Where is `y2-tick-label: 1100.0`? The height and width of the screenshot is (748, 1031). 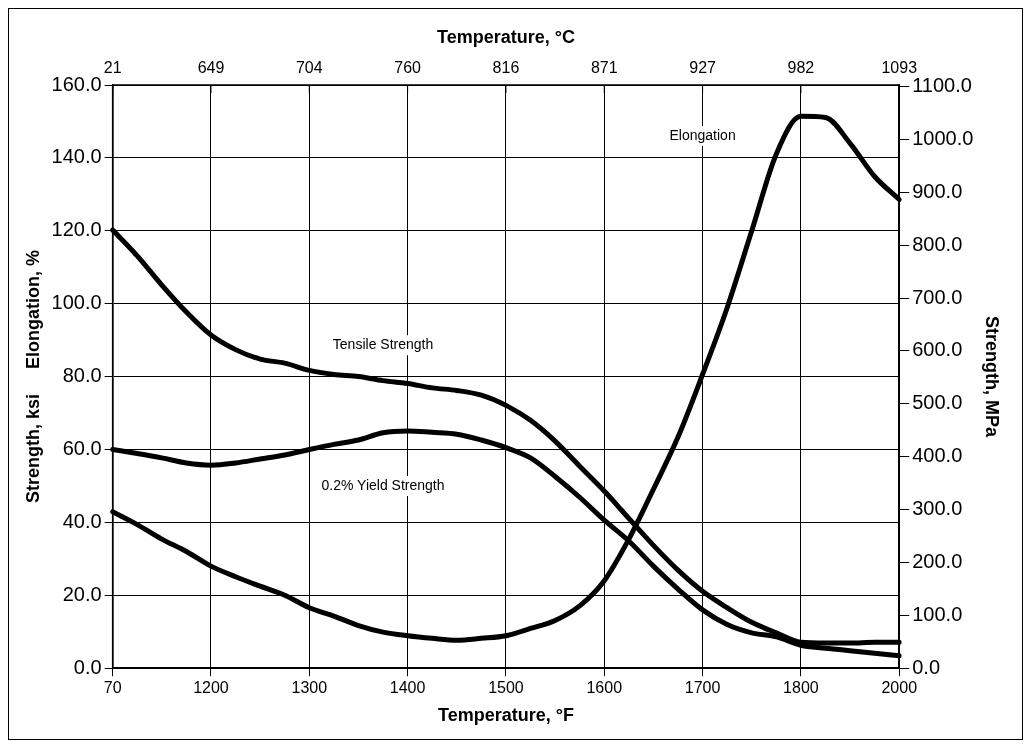
y2-tick-label: 1100.0 is located at coordinates (942, 85).